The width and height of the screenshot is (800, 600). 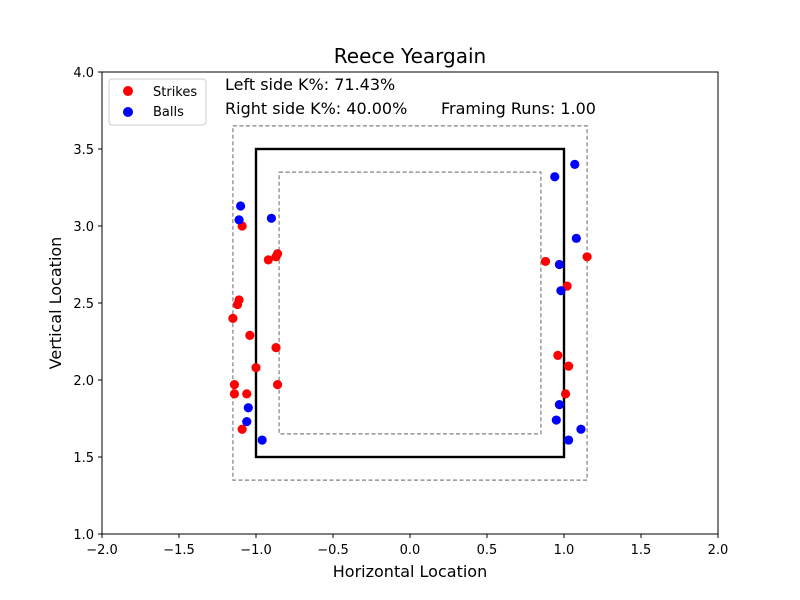 I want to click on y-tick-label: 2.0, so click(x=83, y=381).